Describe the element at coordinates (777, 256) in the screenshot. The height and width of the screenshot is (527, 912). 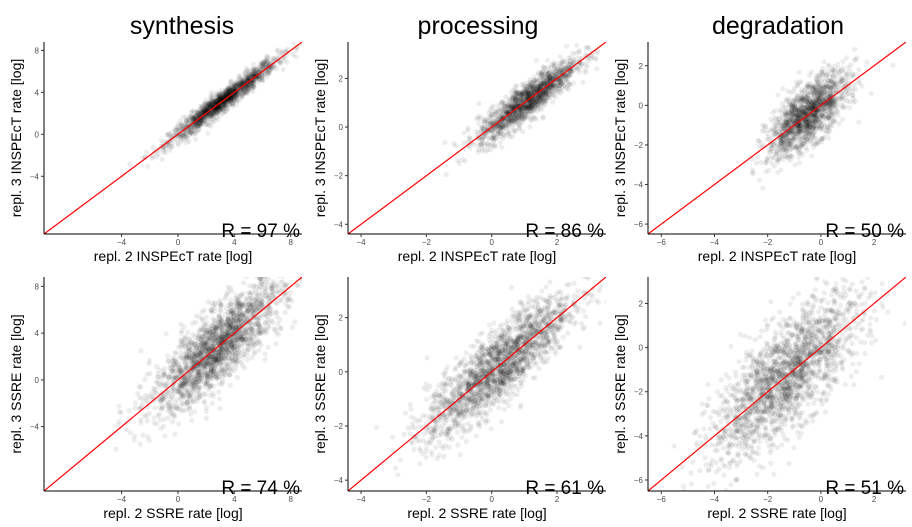
I see `x-axis-label: repl. 2 INSPEcT rate [log]` at that location.